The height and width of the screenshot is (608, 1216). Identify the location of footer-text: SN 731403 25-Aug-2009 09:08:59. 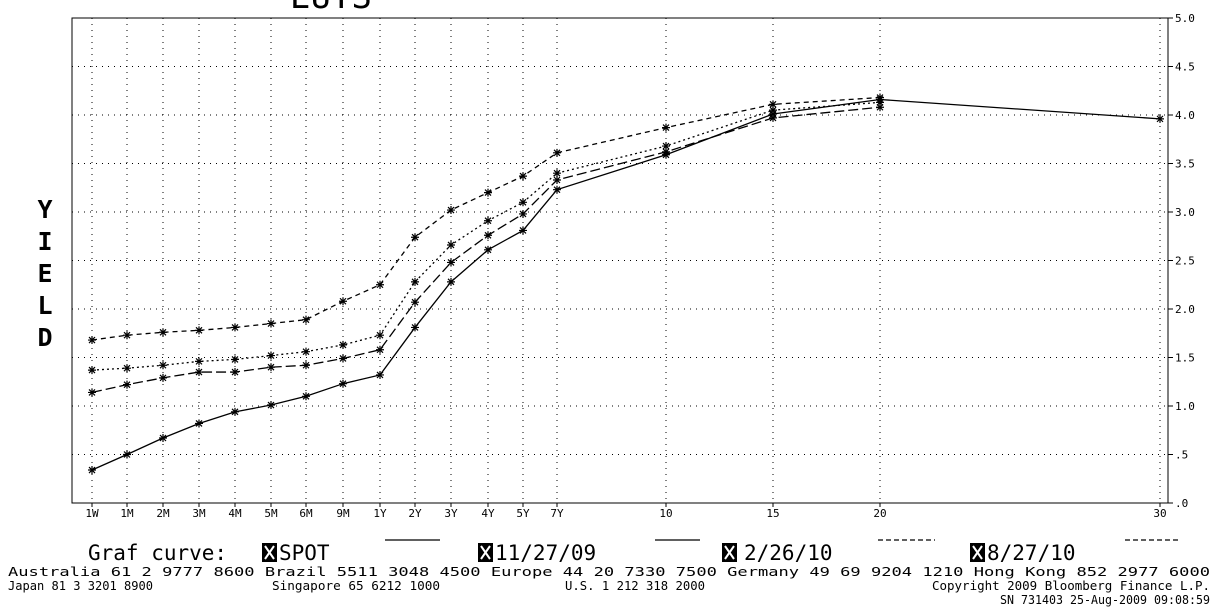
(1105, 600).